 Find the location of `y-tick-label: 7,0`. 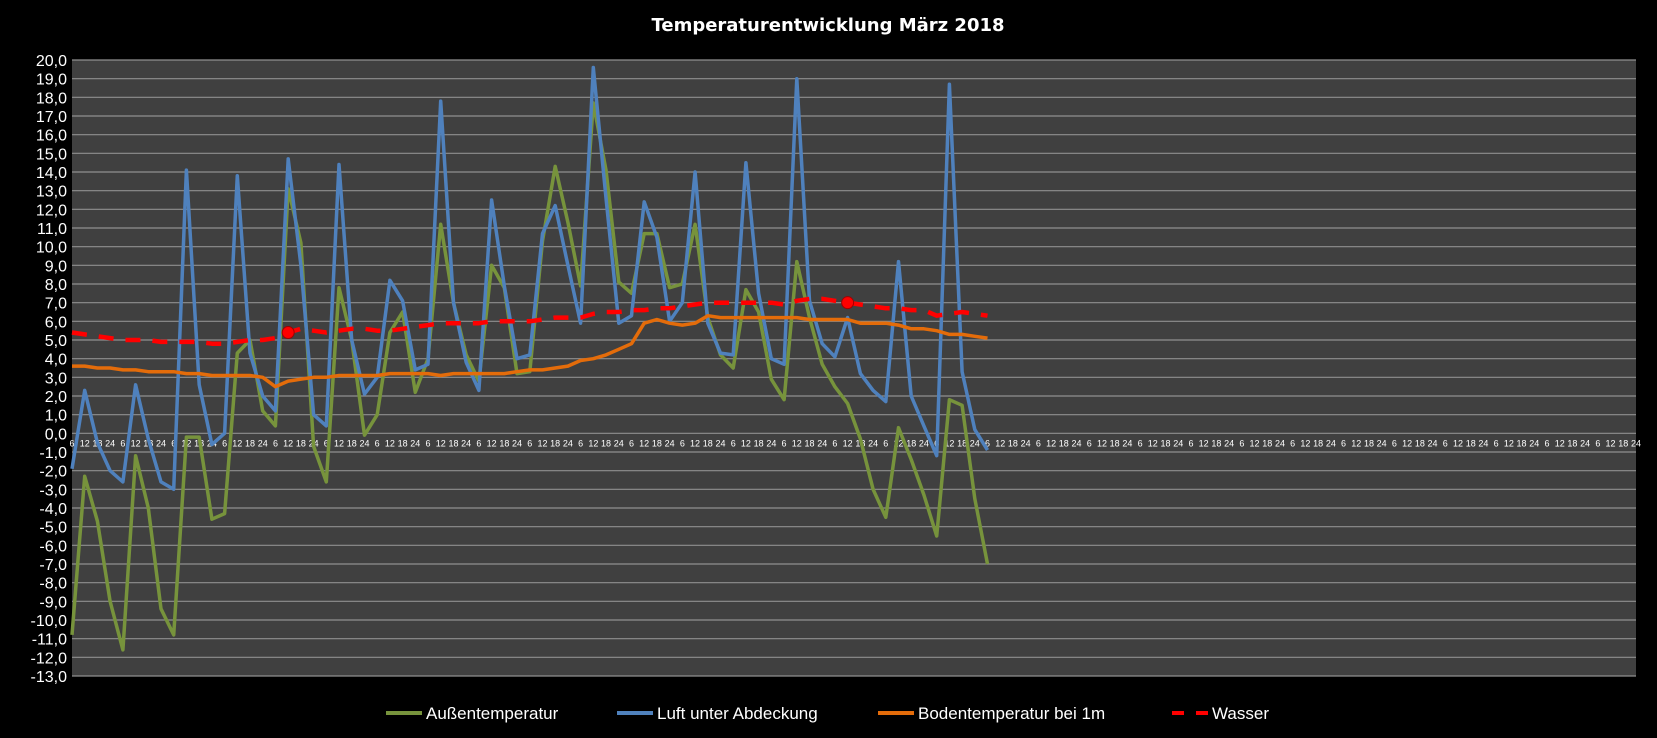

y-tick-label: 7,0 is located at coordinates (56, 304).